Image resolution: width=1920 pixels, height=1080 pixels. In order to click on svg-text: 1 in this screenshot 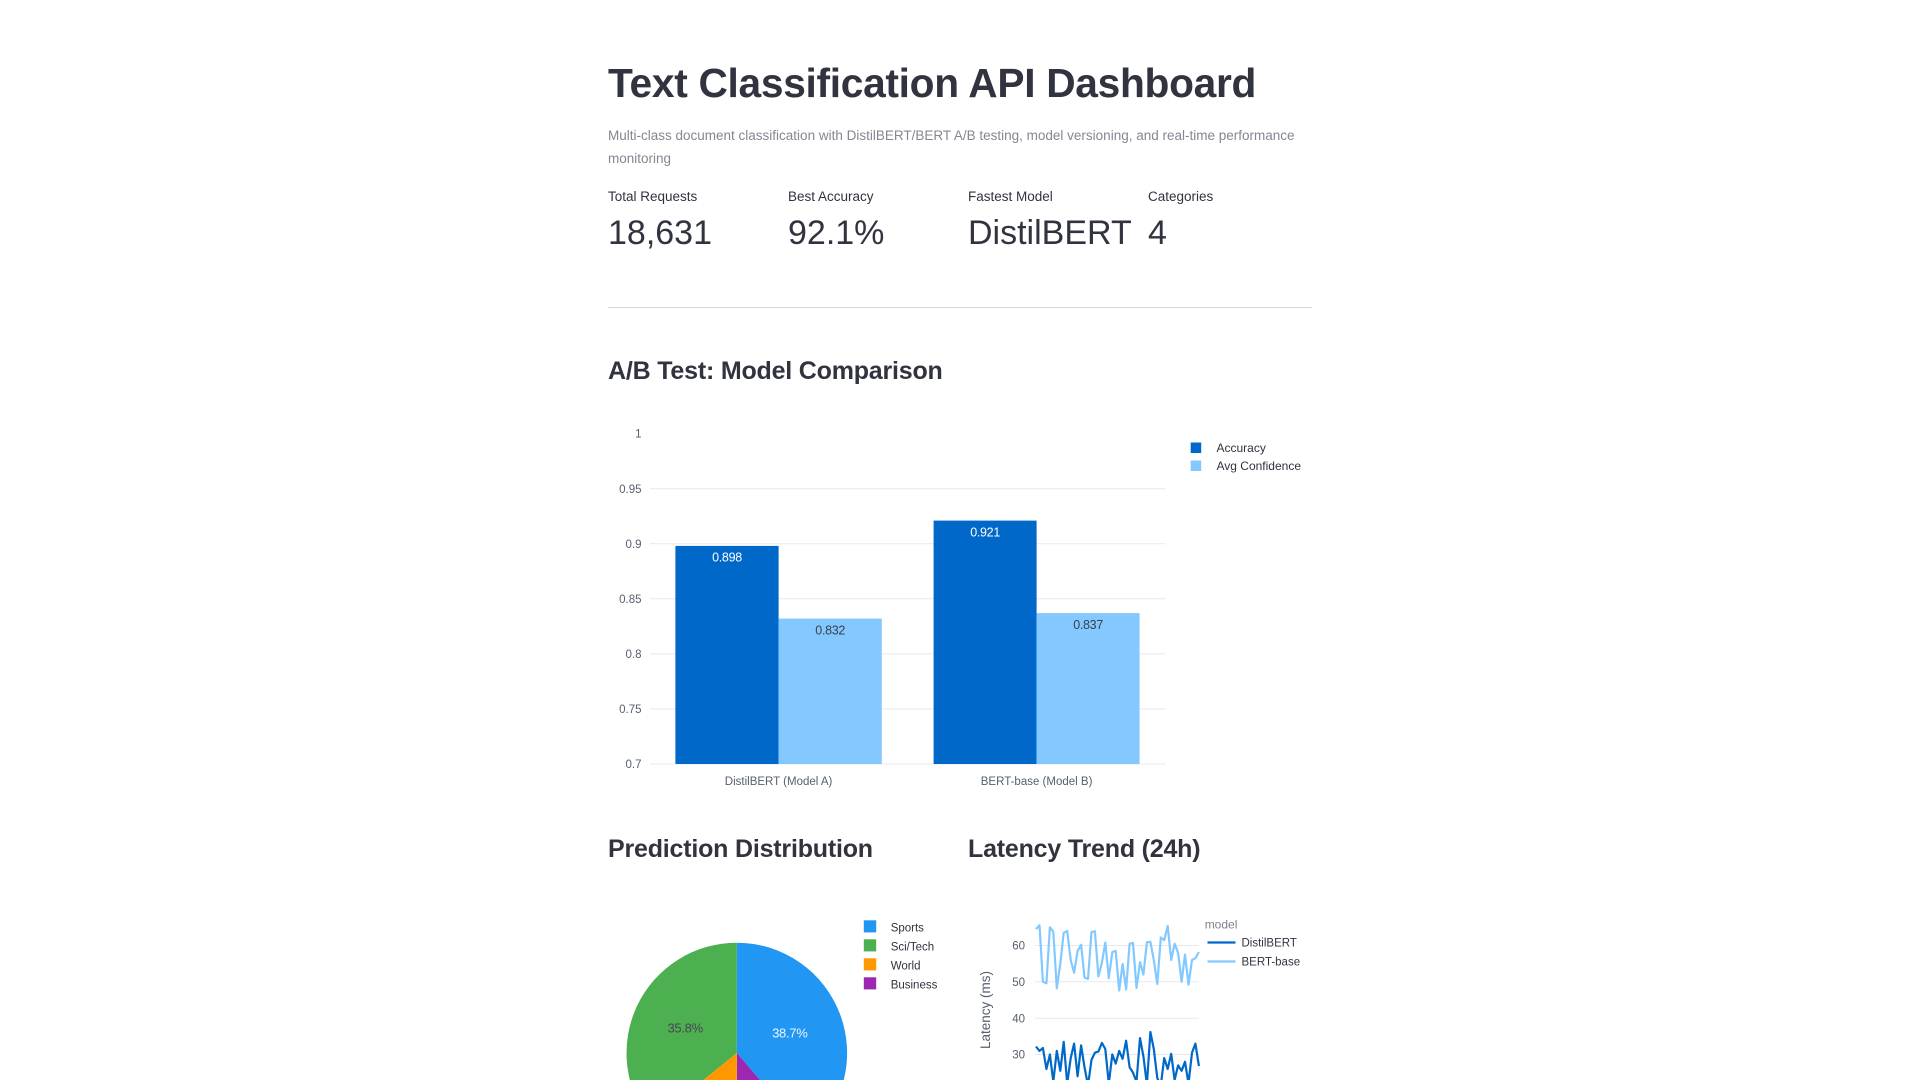, I will do `click(638, 435)`.